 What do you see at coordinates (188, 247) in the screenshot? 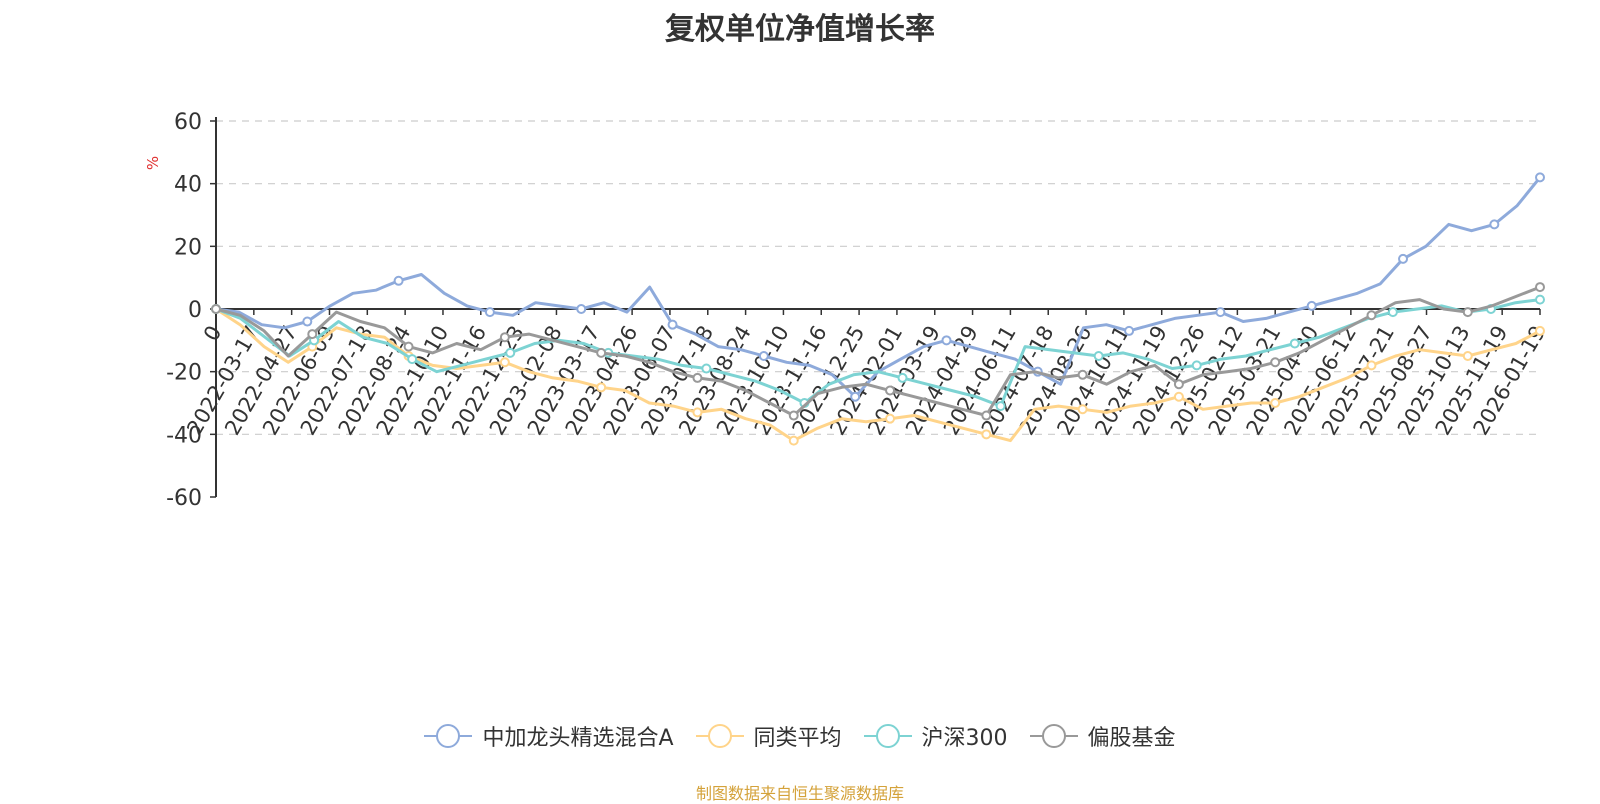
I see `y-tick-label: 20` at bounding box center [188, 247].